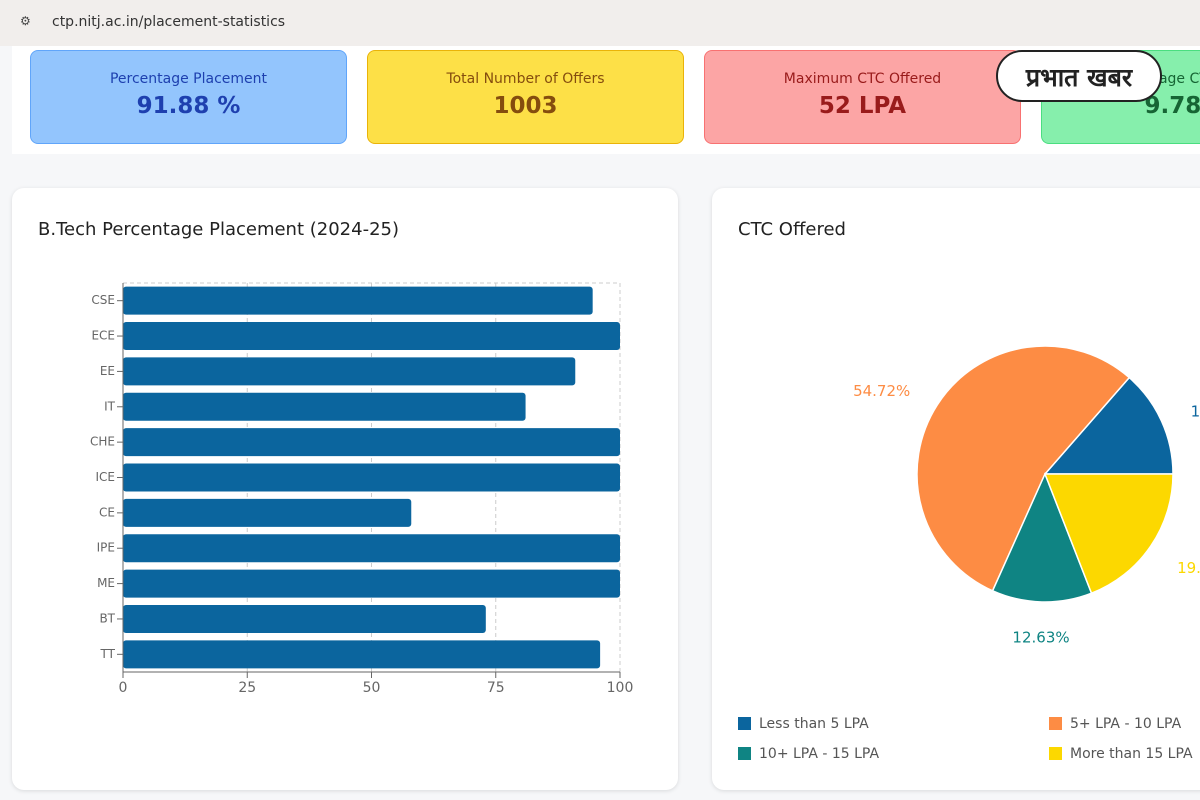 The image size is (1200, 800). Describe the element at coordinates (600, 23) in the screenshot. I see `browser-bar: ⚙ ctp.nitj.ac.in/placement-statistics` at that location.